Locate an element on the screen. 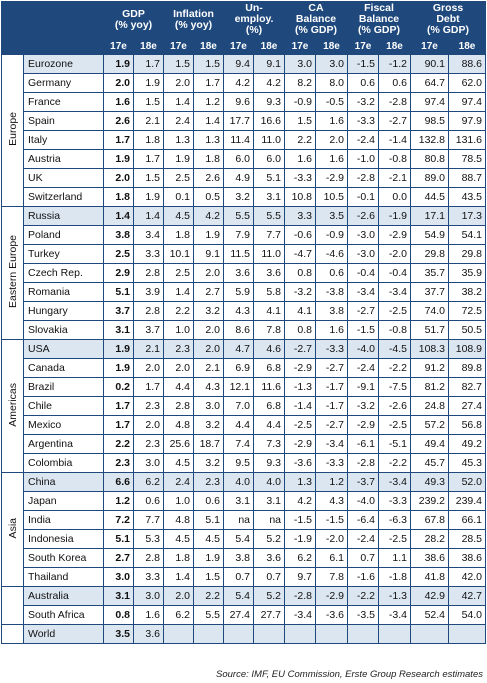  value-cell: 3.1 is located at coordinates (269, 501).